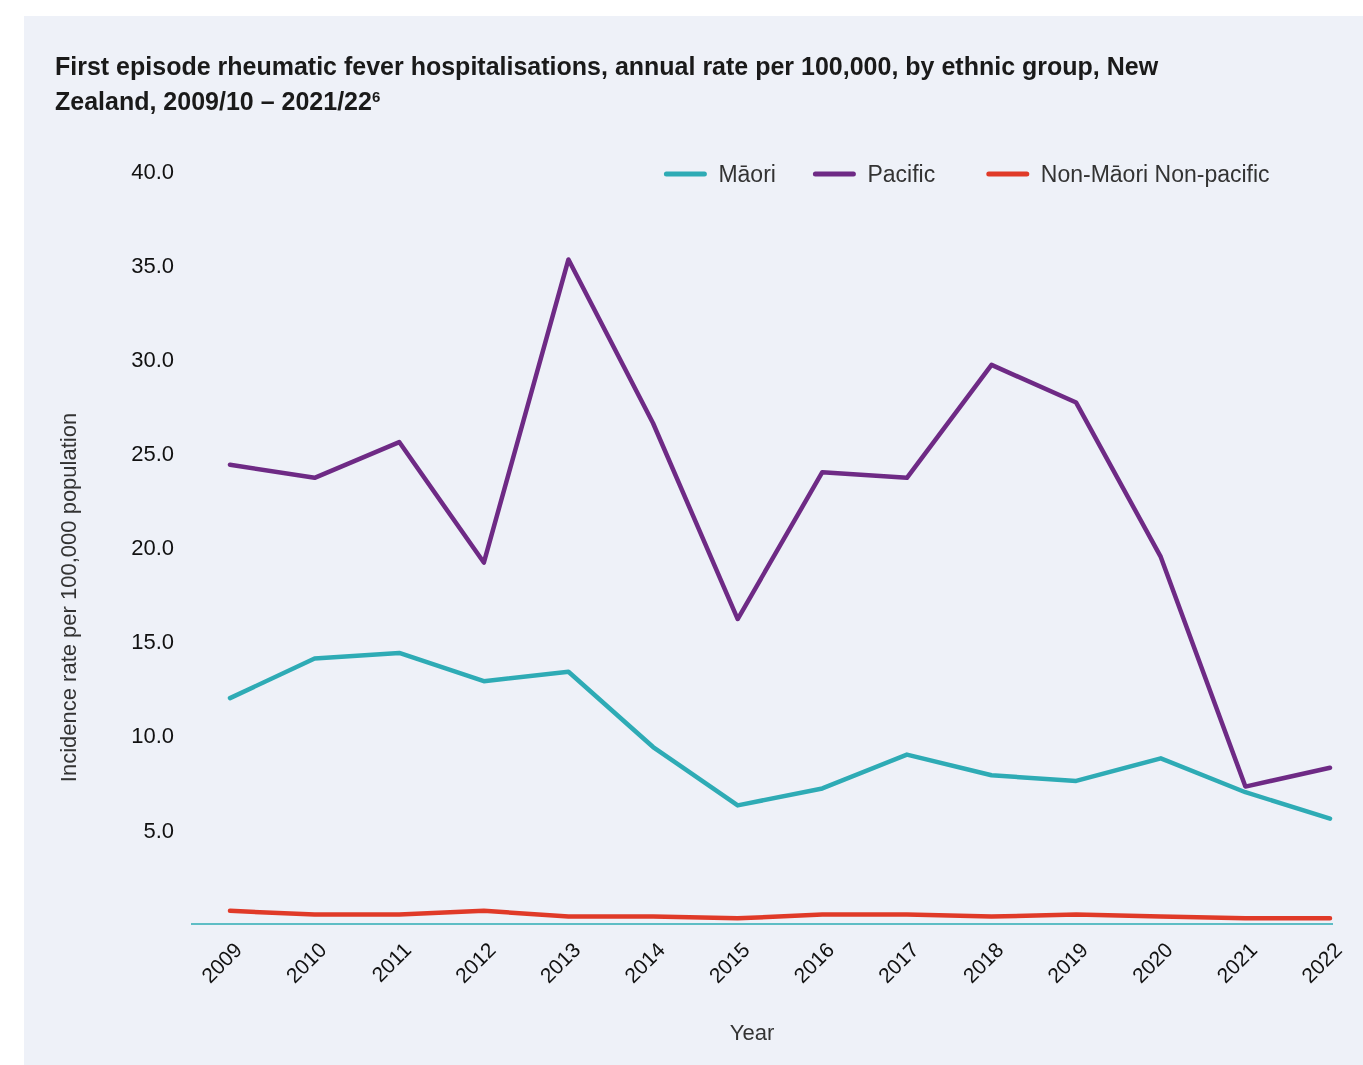  I want to click on y-tick-label: 25.0, so click(152, 454).